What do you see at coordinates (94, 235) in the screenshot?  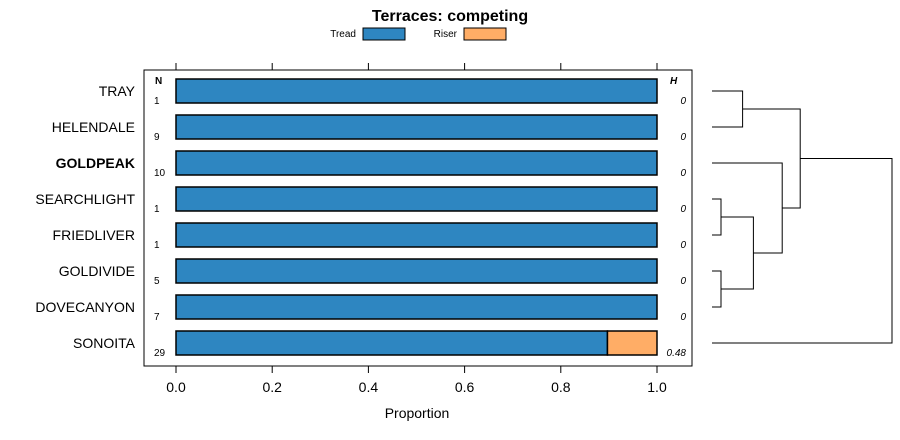 I see `category-label-friedliver: FRIEDLIVER` at bounding box center [94, 235].